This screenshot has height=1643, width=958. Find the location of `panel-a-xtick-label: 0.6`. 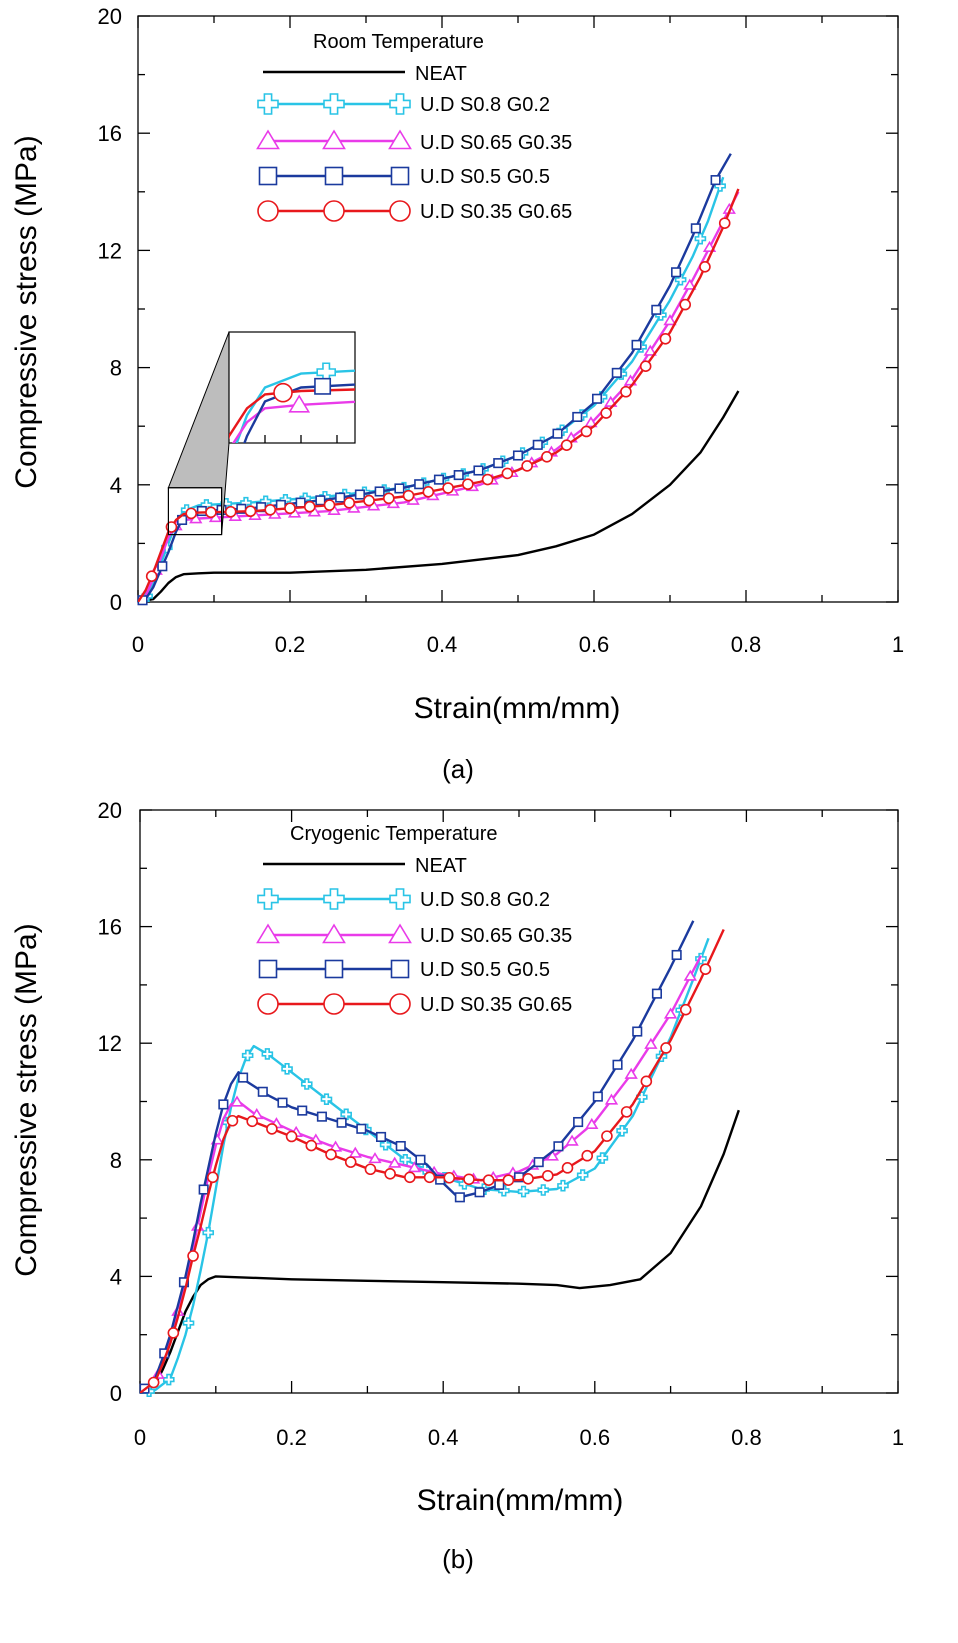

panel-a-xtick-label: 0.6 is located at coordinates (594, 644).